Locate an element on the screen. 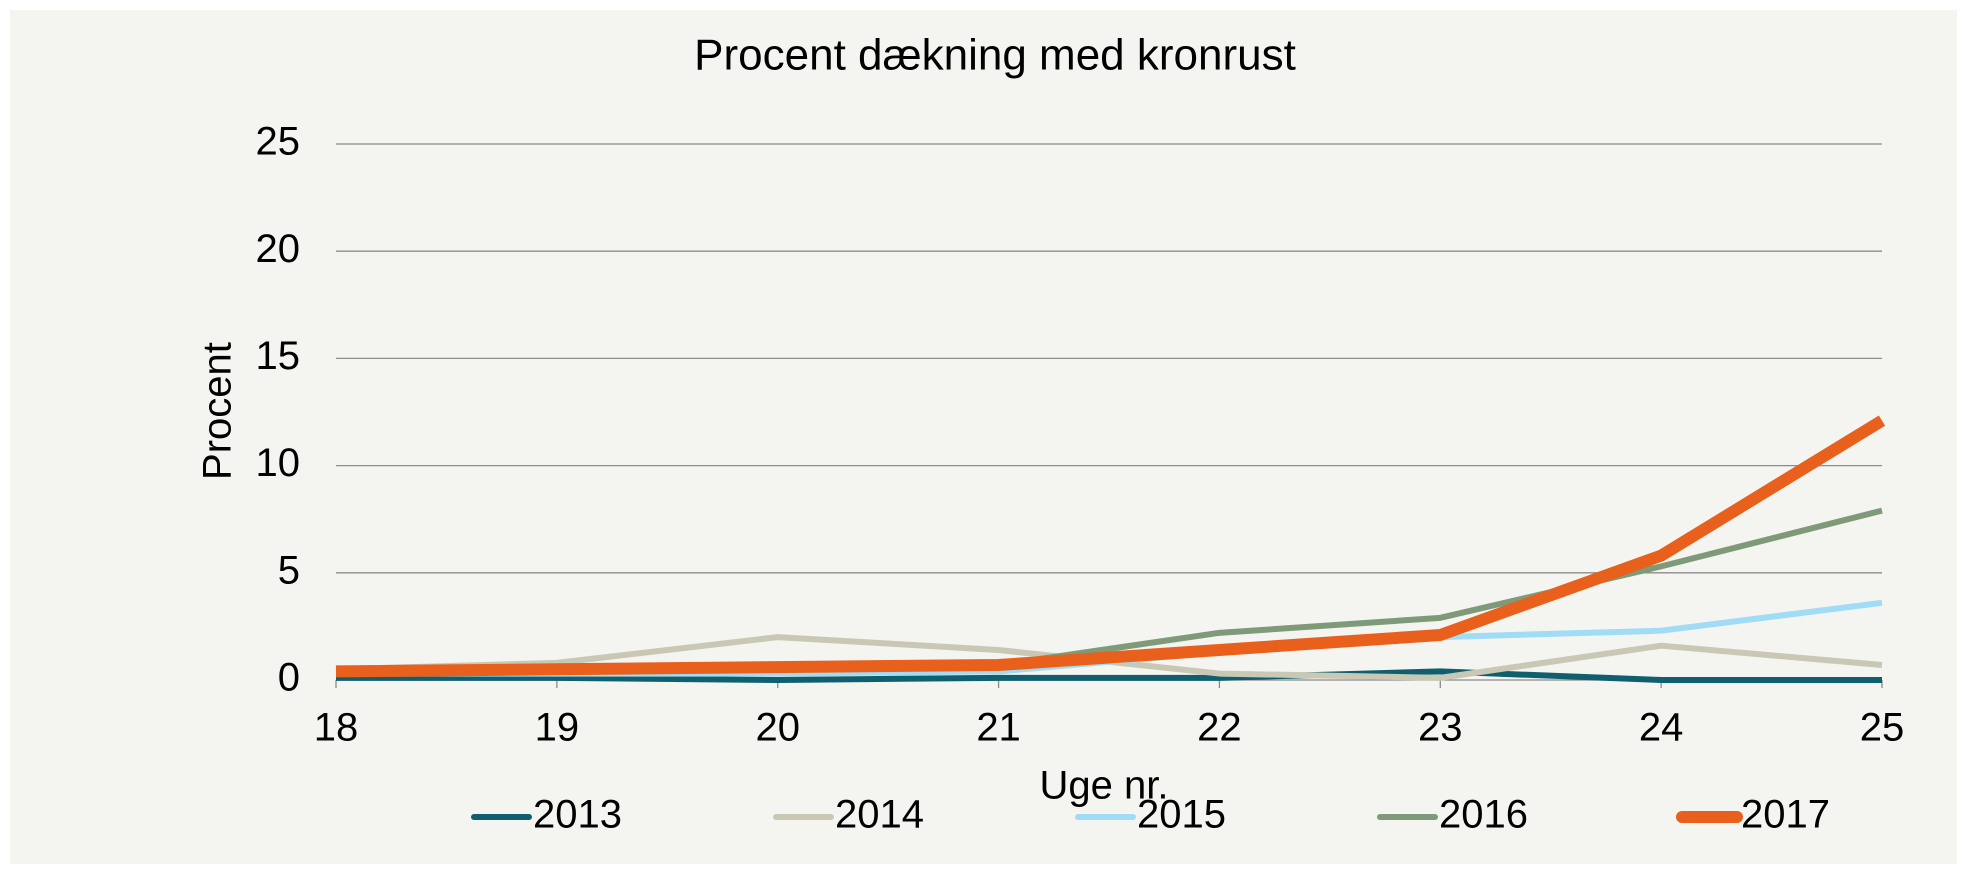  legend-label: 2013 is located at coordinates (577, 815).